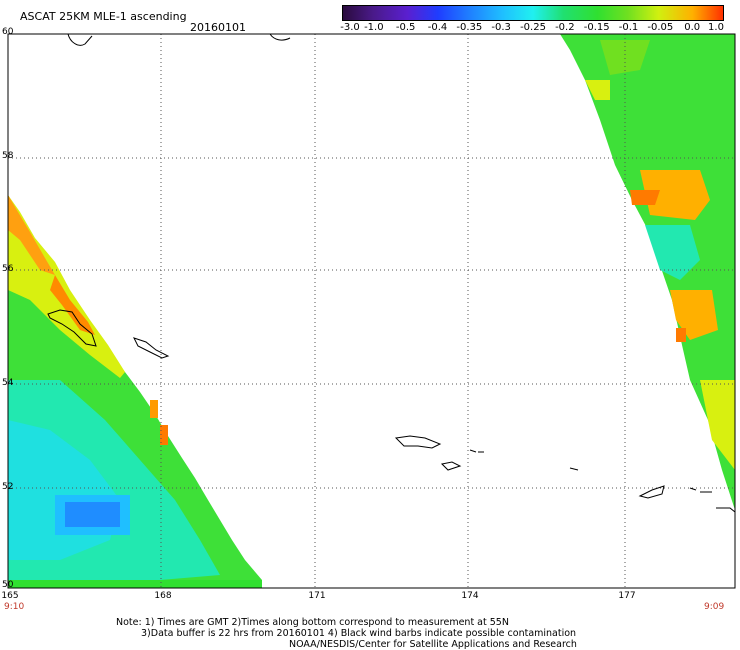  What do you see at coordinates (163, 596) in the screenshot?
I see `lon-label-168: 168` at bounding box center [163, 596].